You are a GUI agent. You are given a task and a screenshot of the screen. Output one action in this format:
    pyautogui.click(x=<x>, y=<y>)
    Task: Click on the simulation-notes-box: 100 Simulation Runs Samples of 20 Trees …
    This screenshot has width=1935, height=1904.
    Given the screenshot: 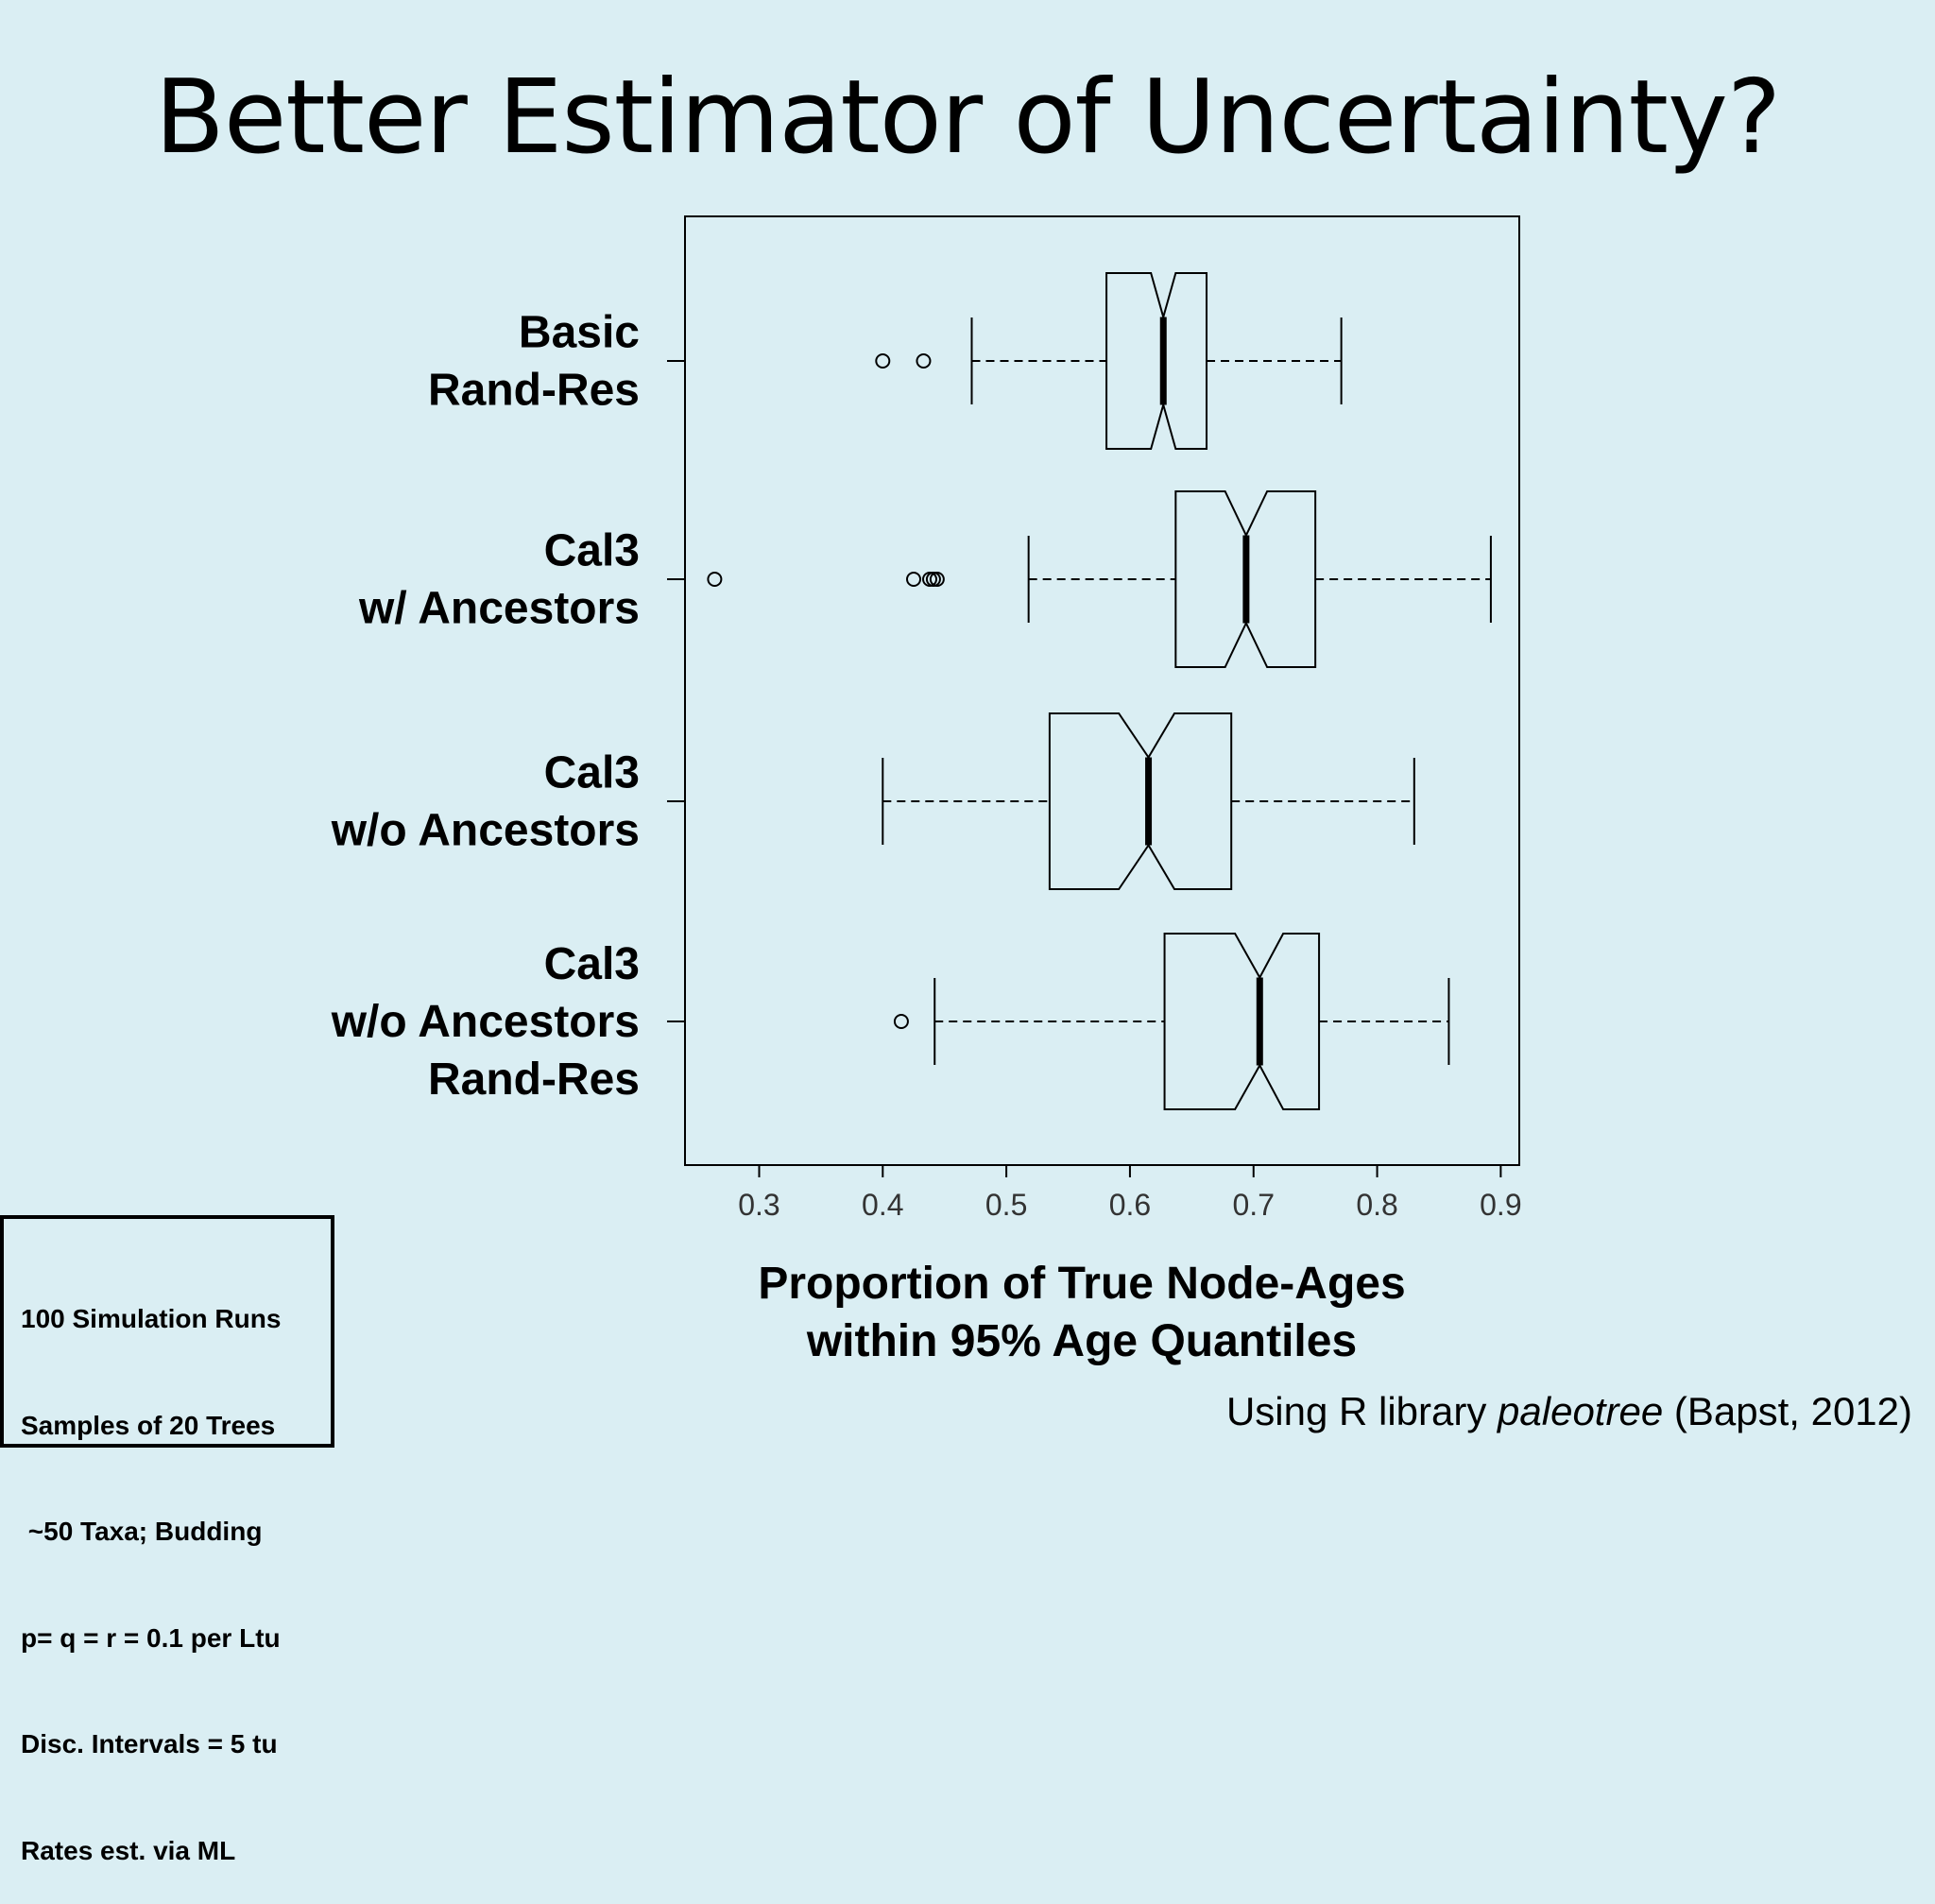 What is the action you would take?
    pyautogui.click(x=167, y=1540)
    